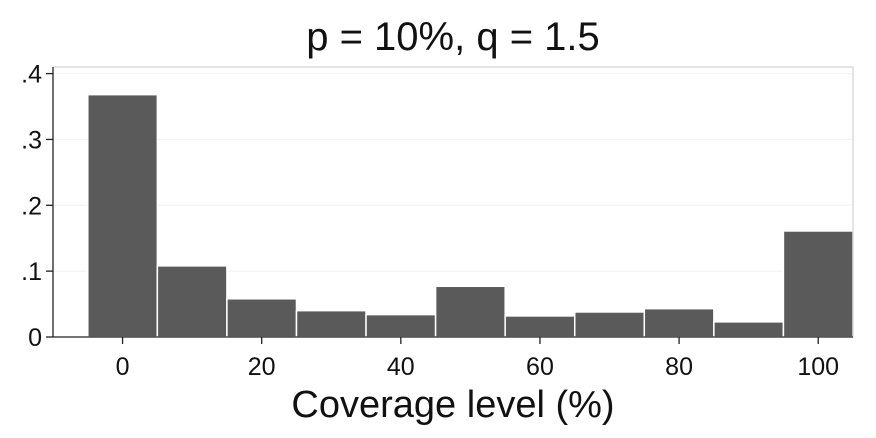 Image resolution: width=876 pixels, height=438 pixels. I want to click on x-tick-label-2: 40, so click(401, 367).